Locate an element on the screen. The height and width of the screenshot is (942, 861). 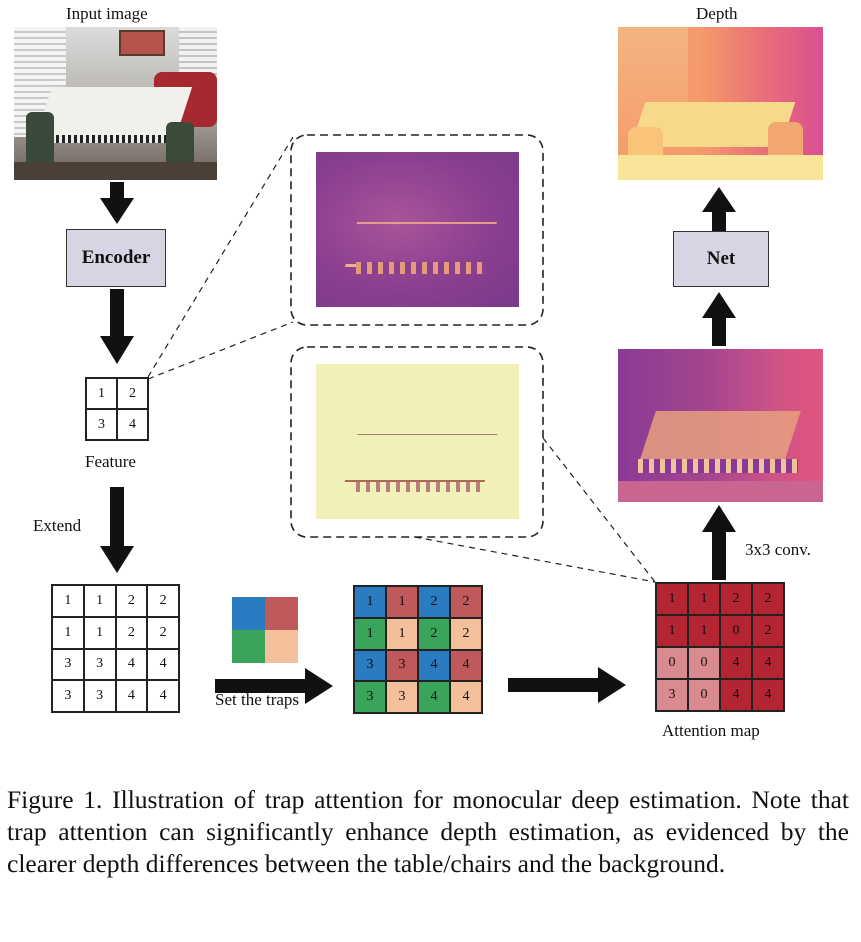
input-image-label: Input image is located at coordinates (107, 13).